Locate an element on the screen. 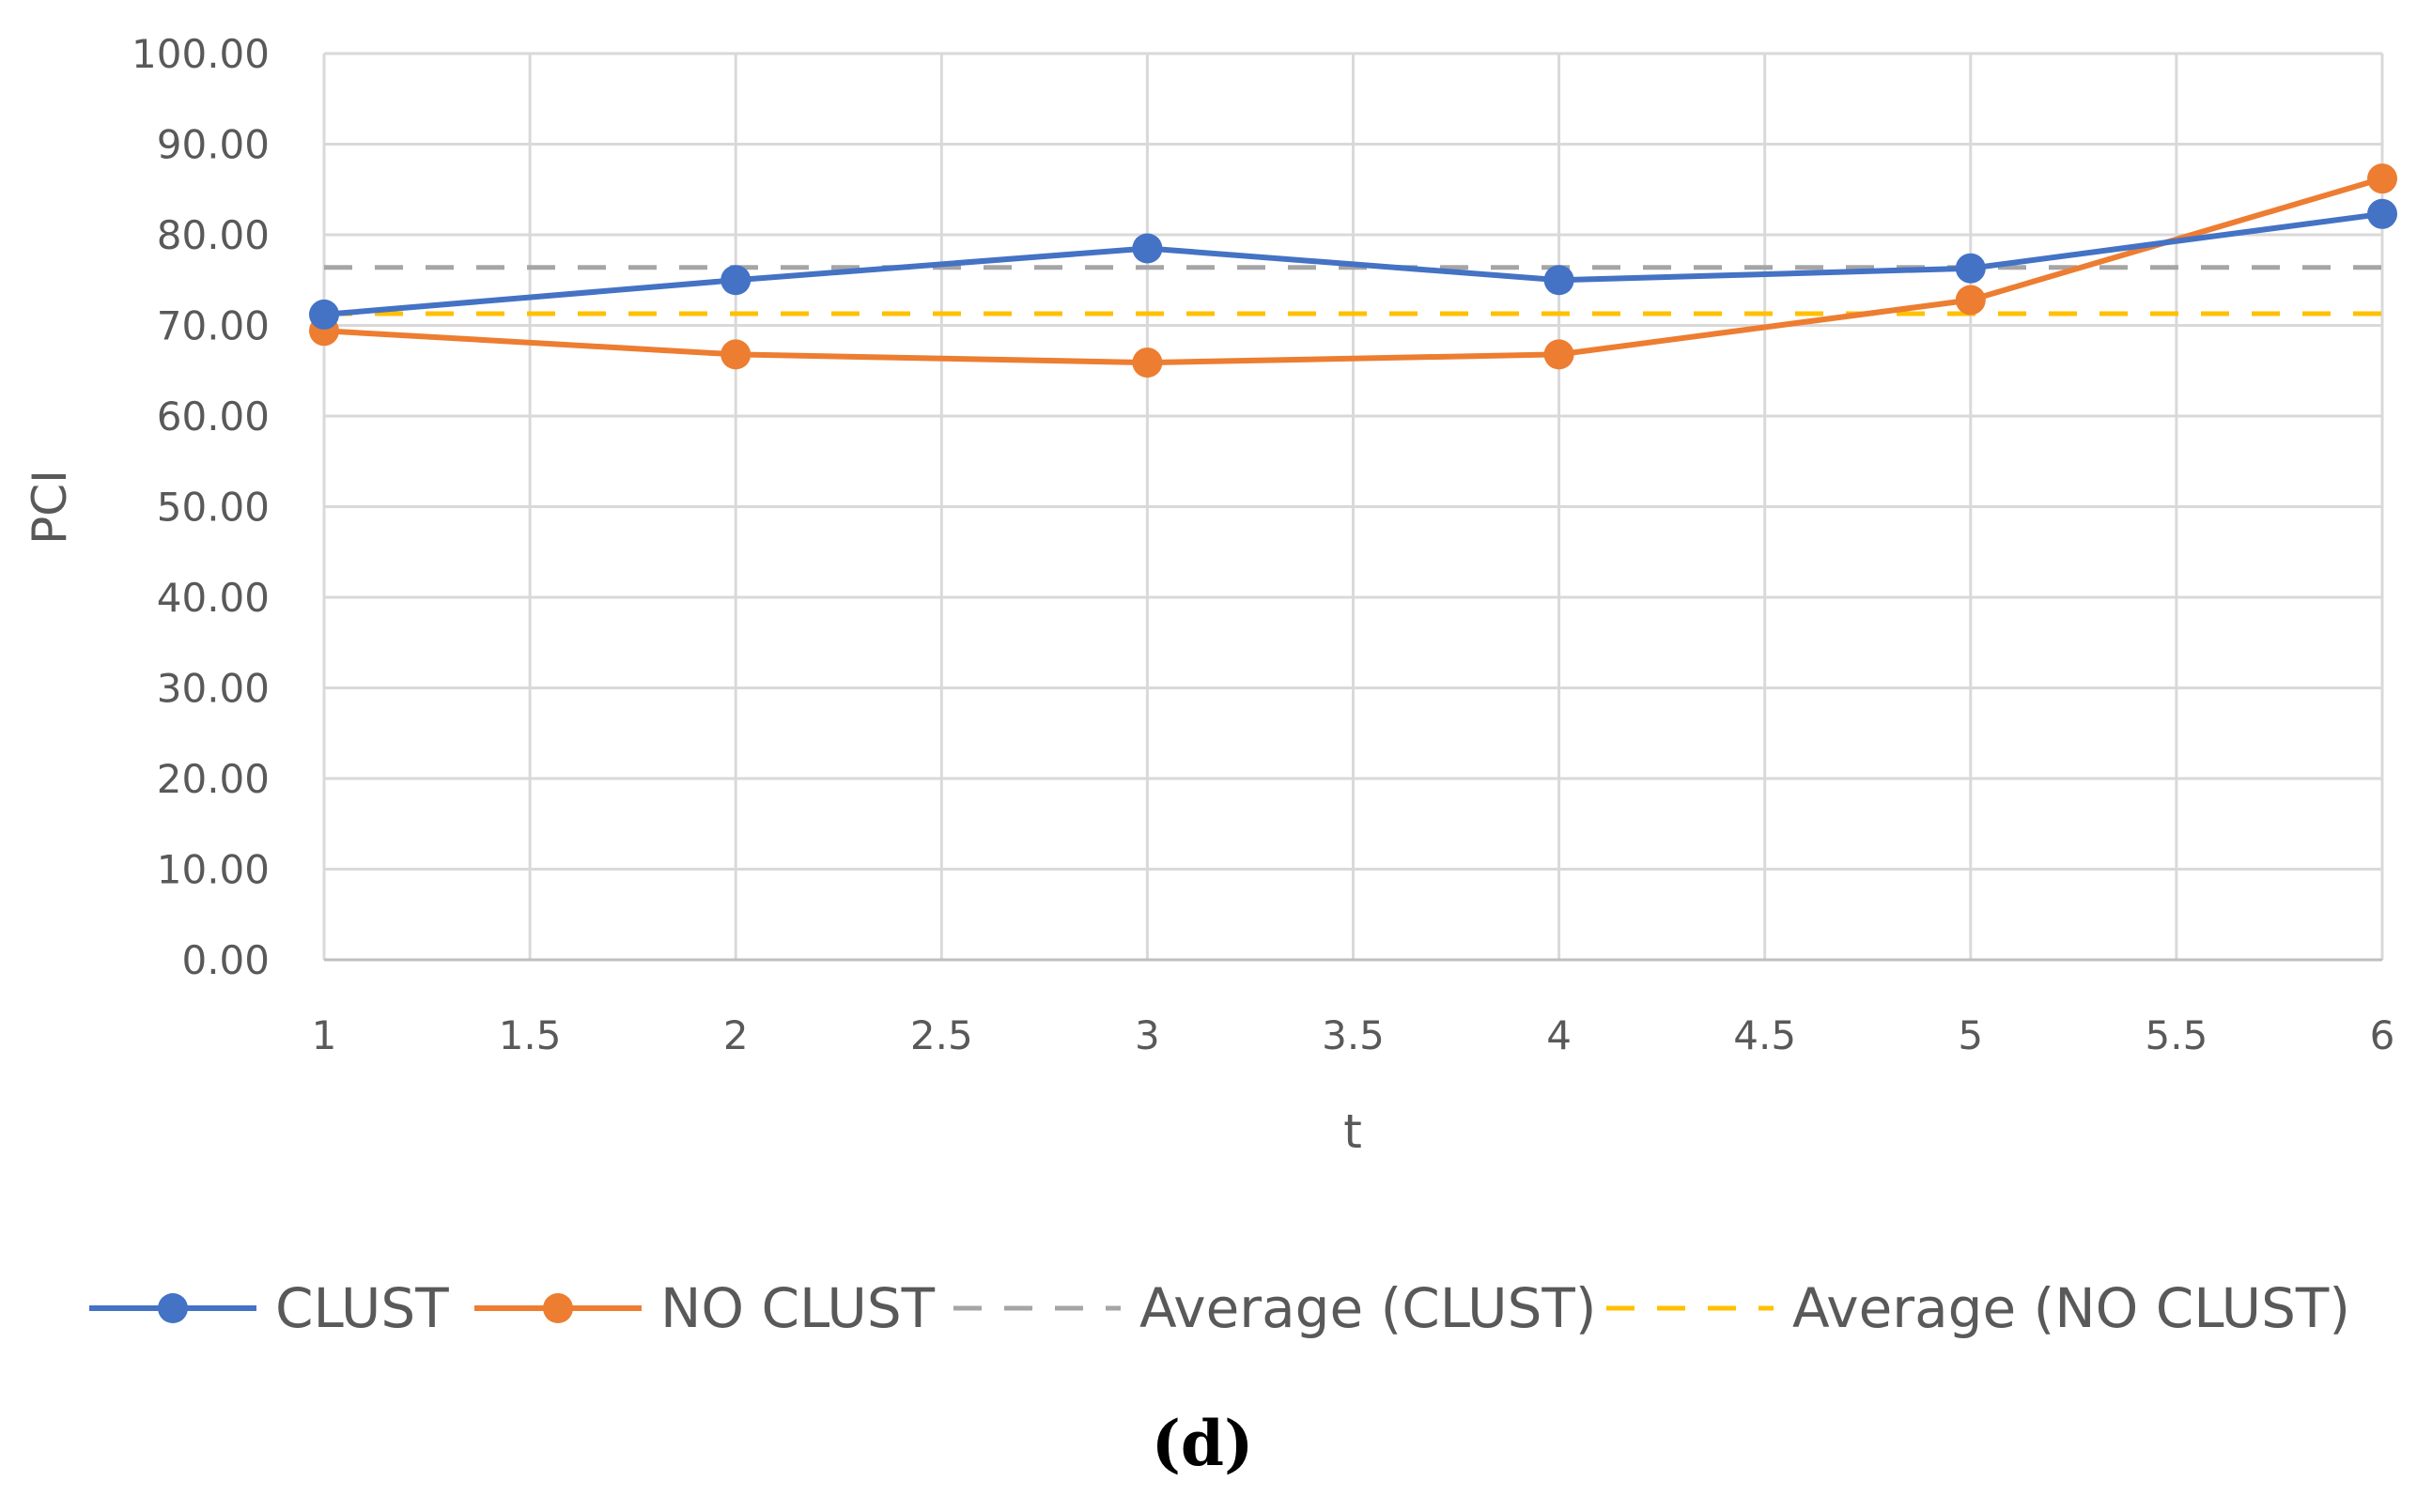 This screenshot has height=1512, width=2417. x-tick-labels: 1 1.5 2 2.5 3 3.5 4 4.5 5 5.5 6 is located at coordinates (1353, 1035).